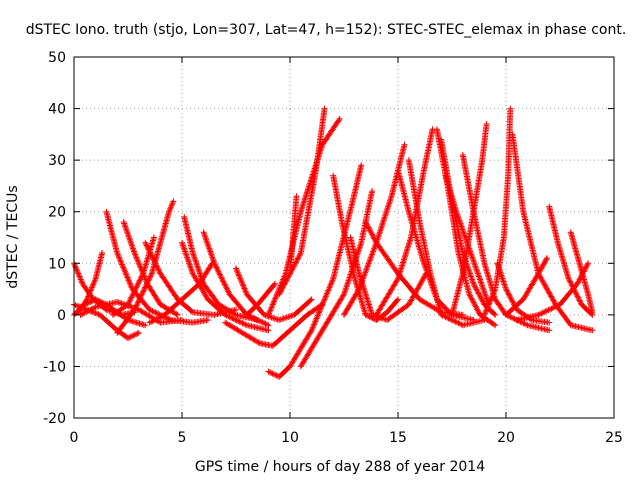  What do you see at coordinates (13, 236) in the screenshot?
I see `y-axis-label: dSTEC / TECUs` at bounding box center [13, 236].